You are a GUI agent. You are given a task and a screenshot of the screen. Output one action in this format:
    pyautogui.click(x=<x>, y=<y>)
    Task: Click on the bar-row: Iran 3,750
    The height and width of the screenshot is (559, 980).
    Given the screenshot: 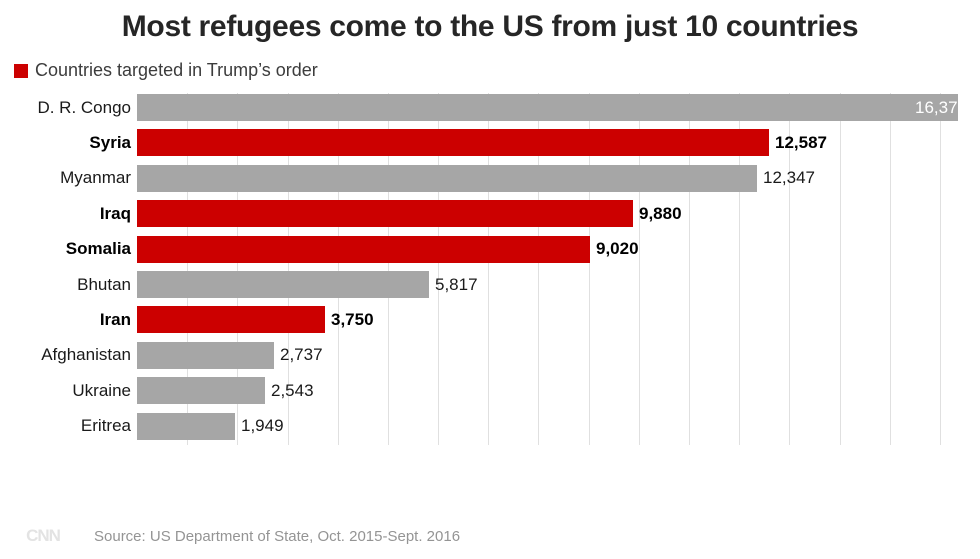 What is the action you would take?
    pyautogui.click(x=537, y=320)
    